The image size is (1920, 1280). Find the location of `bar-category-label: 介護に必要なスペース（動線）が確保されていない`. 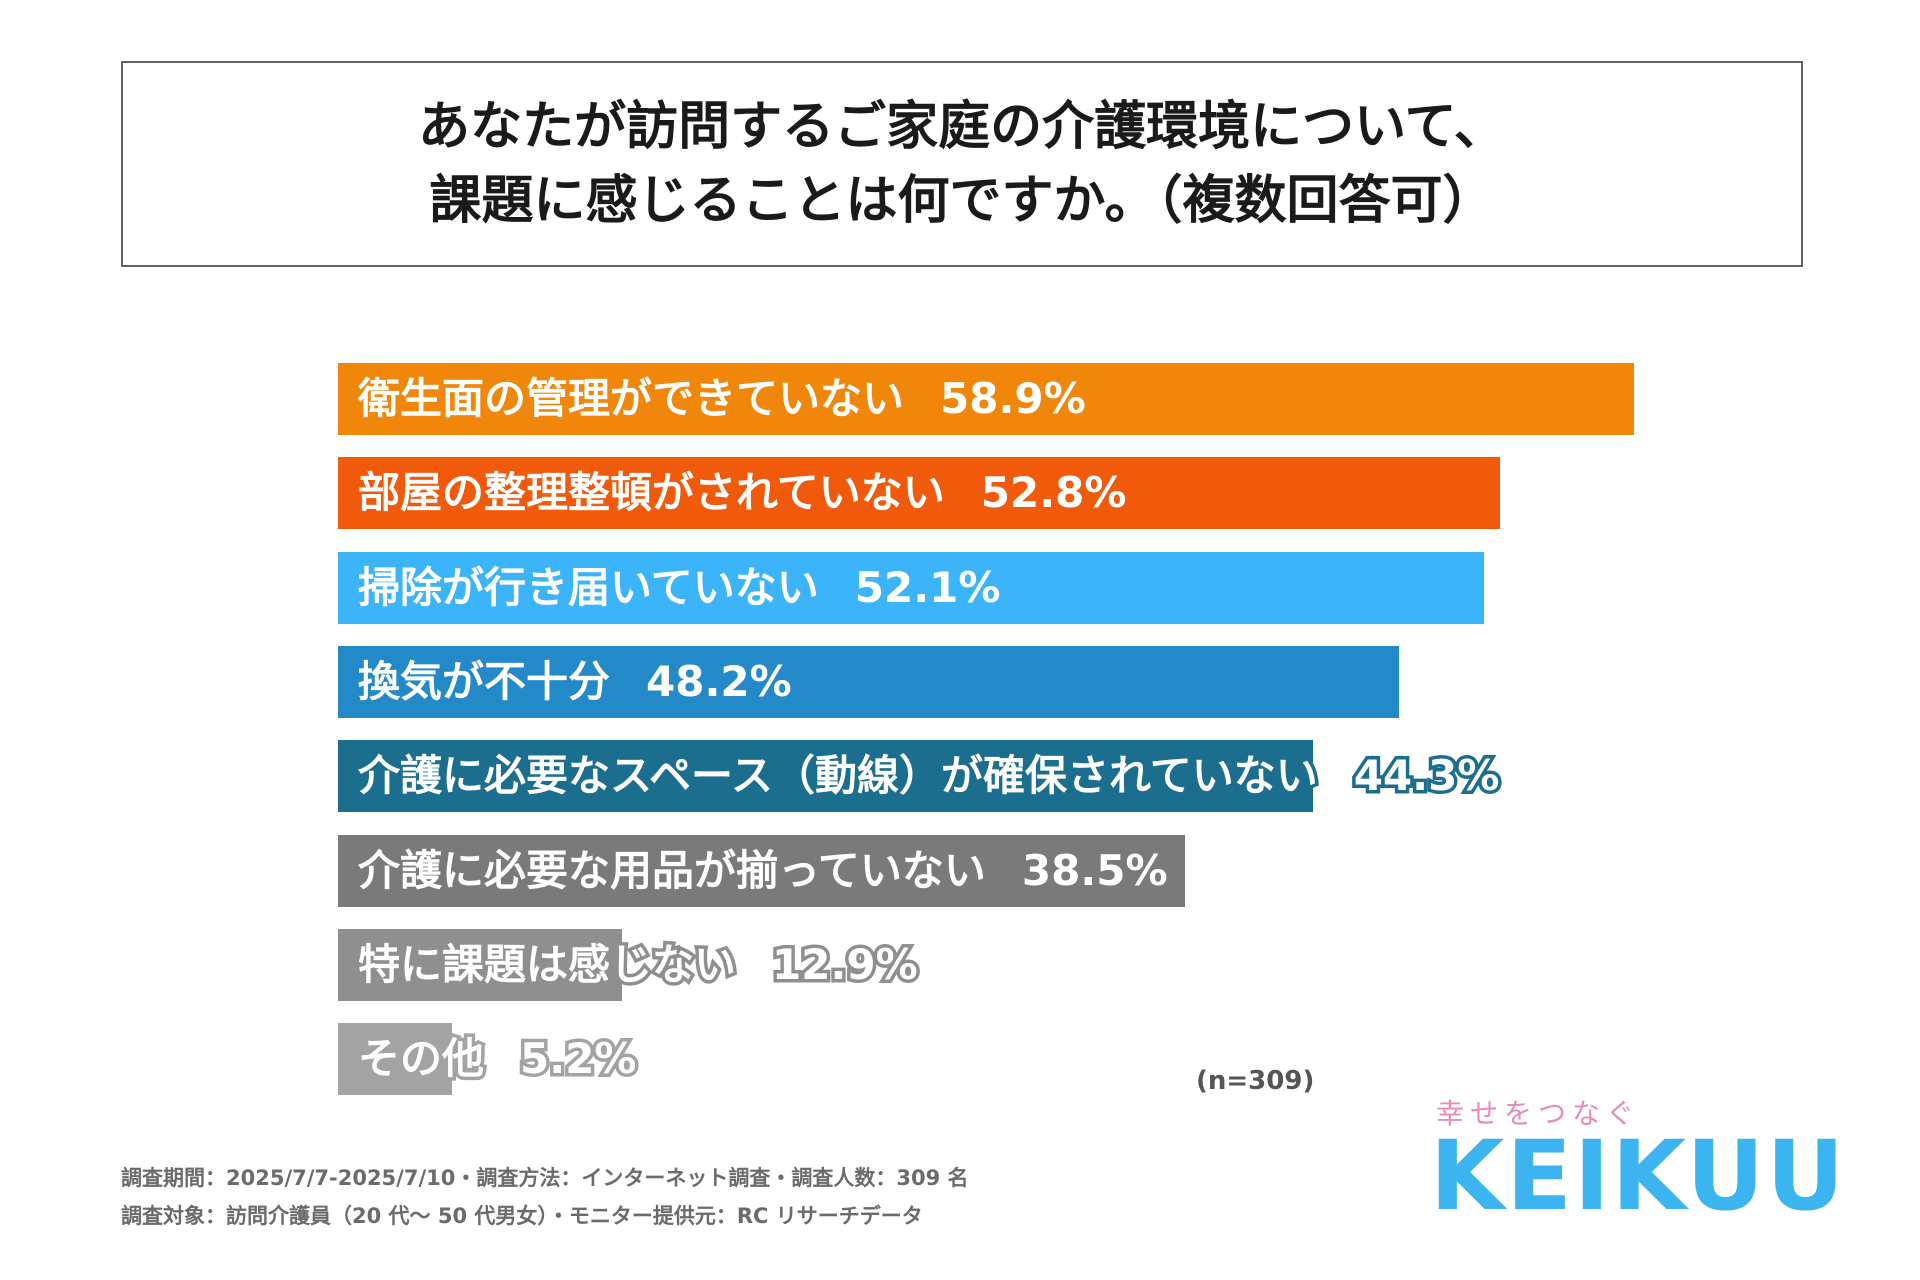

bar-category-label: 介護に必要なスペース（動線）が確保されていない is located at coordinates (838, 776).